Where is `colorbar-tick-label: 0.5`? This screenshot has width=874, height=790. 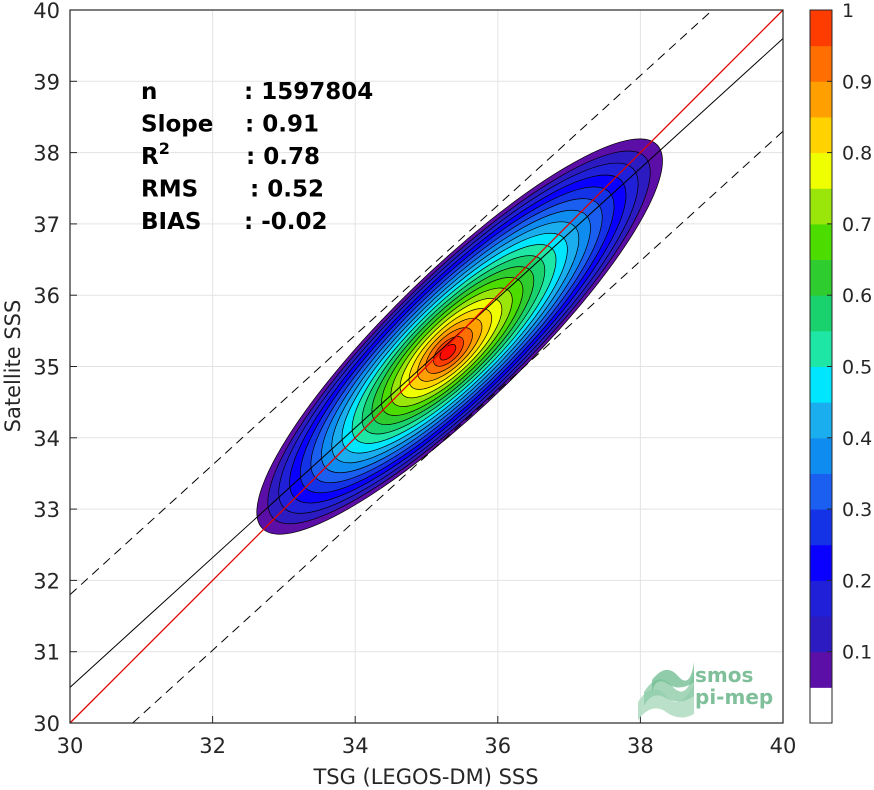
colorbar-tick-label: 0.5 is located at coordinates (857, 368).